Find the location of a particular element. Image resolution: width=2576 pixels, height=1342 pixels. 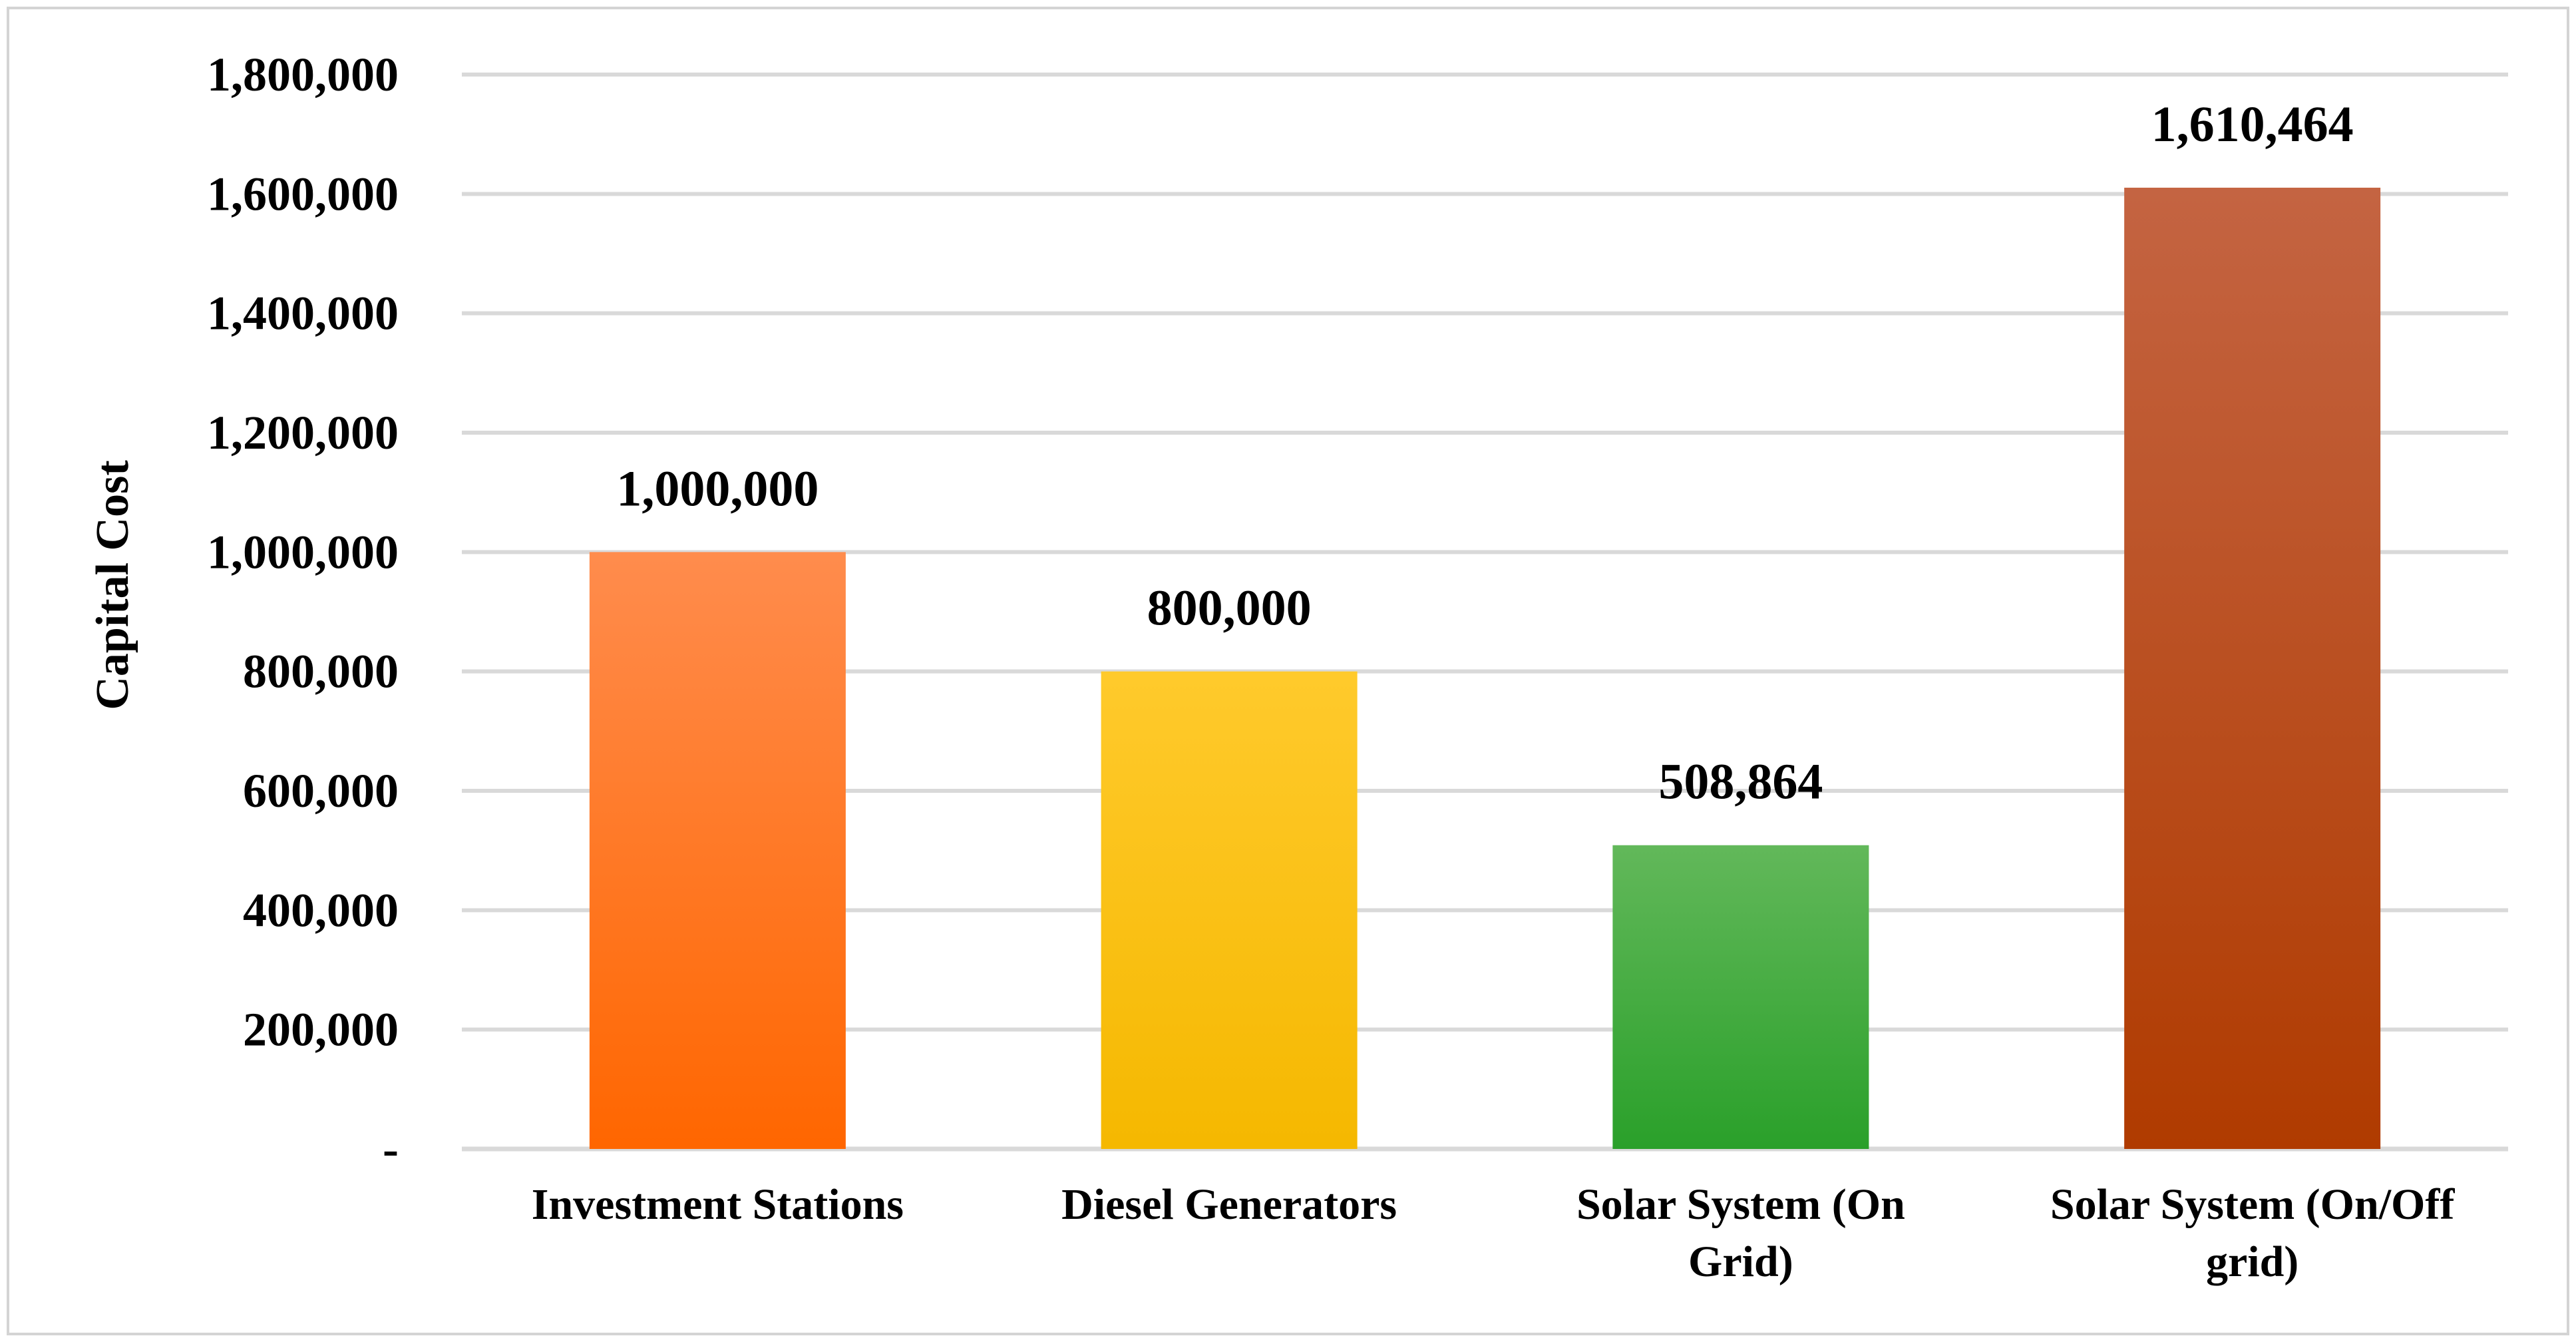

y-tick-label: 1,200,000 is located at coordinates (303, 432).